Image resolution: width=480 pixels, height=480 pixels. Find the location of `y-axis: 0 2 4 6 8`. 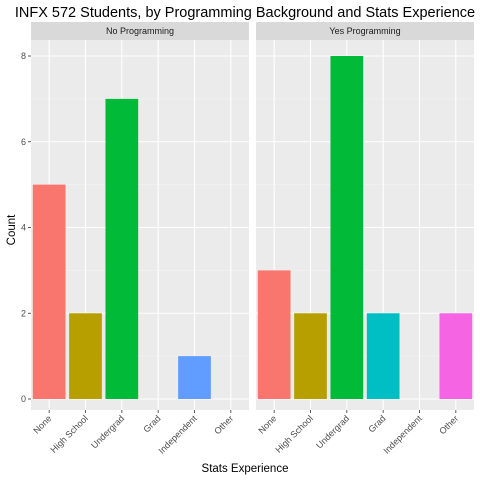

y-axis: 0 2 4 6 8 is located at coordinates (26, 227).